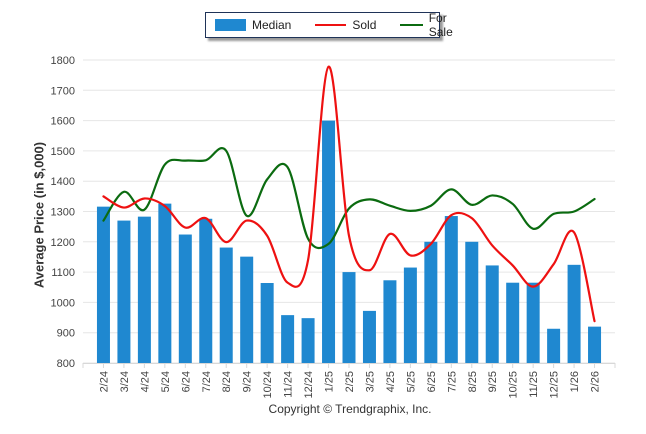  I want to click on y-tick-label: 1700, so click(63, 91).